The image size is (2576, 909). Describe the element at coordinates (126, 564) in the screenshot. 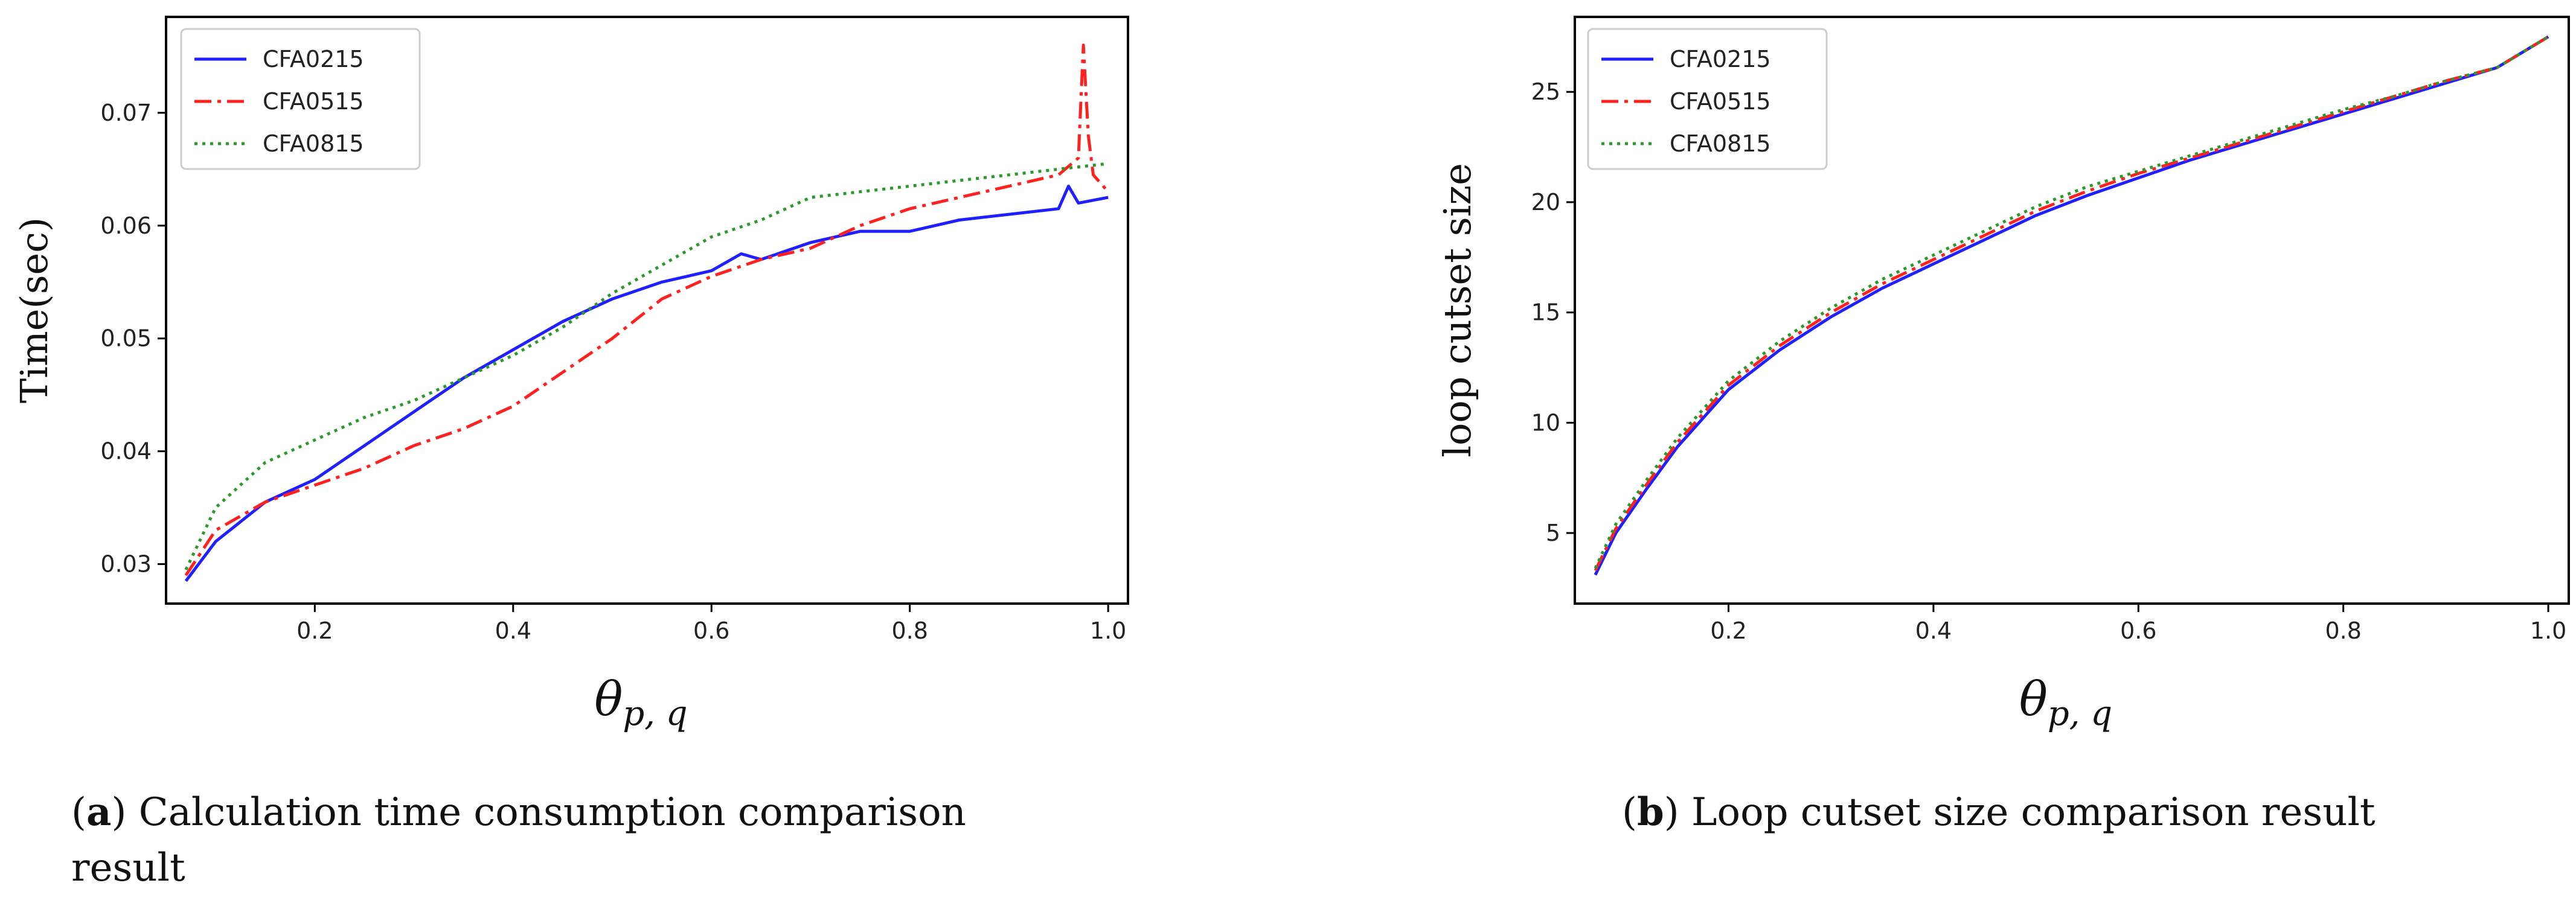

I see `y-tick-label: 0.03` at that location.